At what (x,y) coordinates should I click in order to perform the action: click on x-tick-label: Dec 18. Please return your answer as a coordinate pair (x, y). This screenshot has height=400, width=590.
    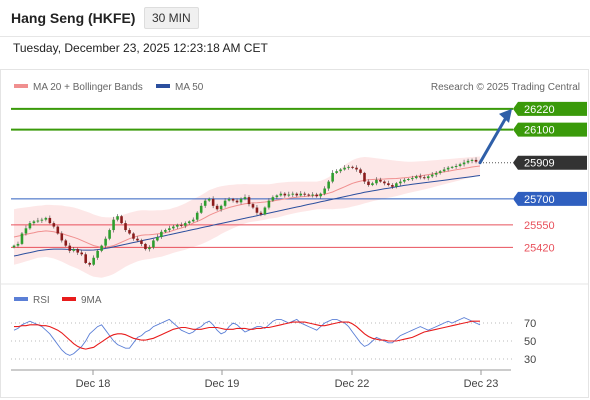
    Looking at the image, I should click on (93, 384).